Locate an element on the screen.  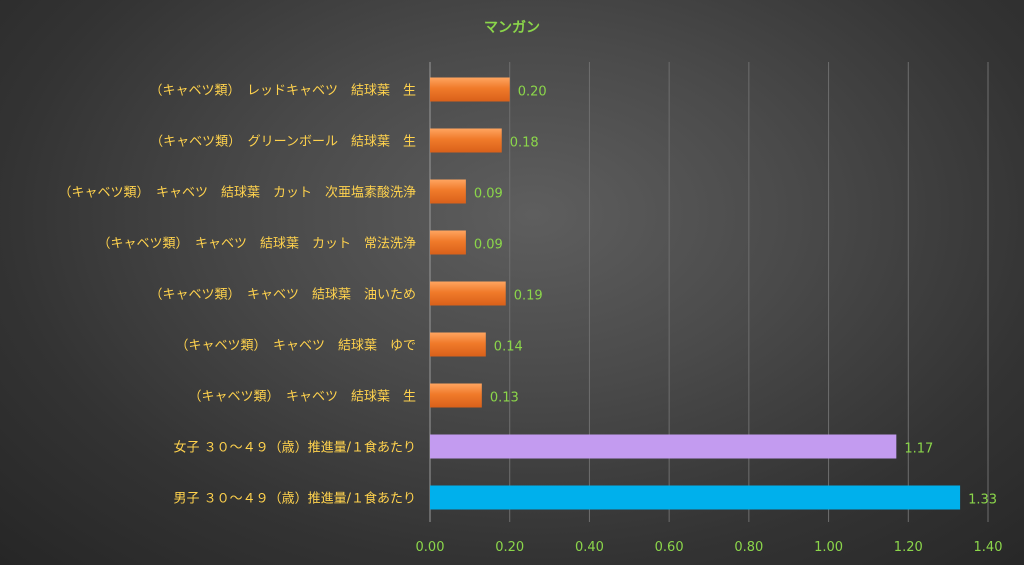
x-tick-label: 1.00 is located at coordinates (828, 547).